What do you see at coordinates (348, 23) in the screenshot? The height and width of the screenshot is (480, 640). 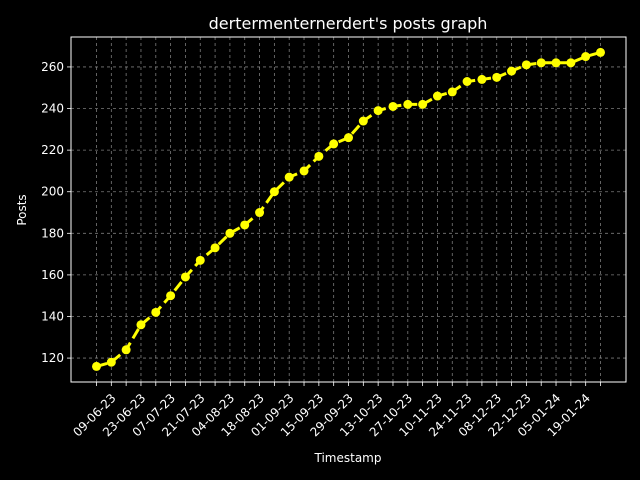 I see `chart-title: dertermenternerdert's posts graph` at bounding box center [348, 23].